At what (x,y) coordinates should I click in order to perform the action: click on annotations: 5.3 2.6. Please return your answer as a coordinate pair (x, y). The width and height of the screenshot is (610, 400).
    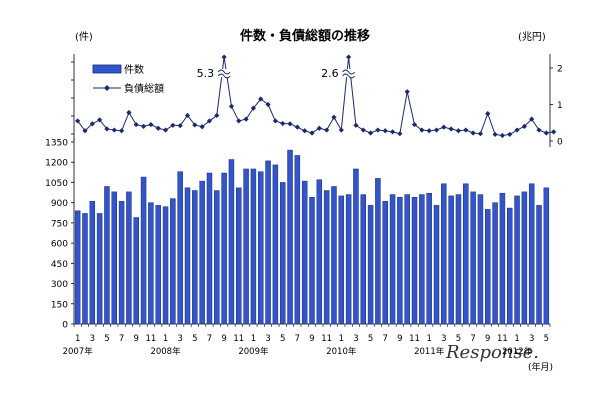
    Looking at the image, I should click on (276, 73).